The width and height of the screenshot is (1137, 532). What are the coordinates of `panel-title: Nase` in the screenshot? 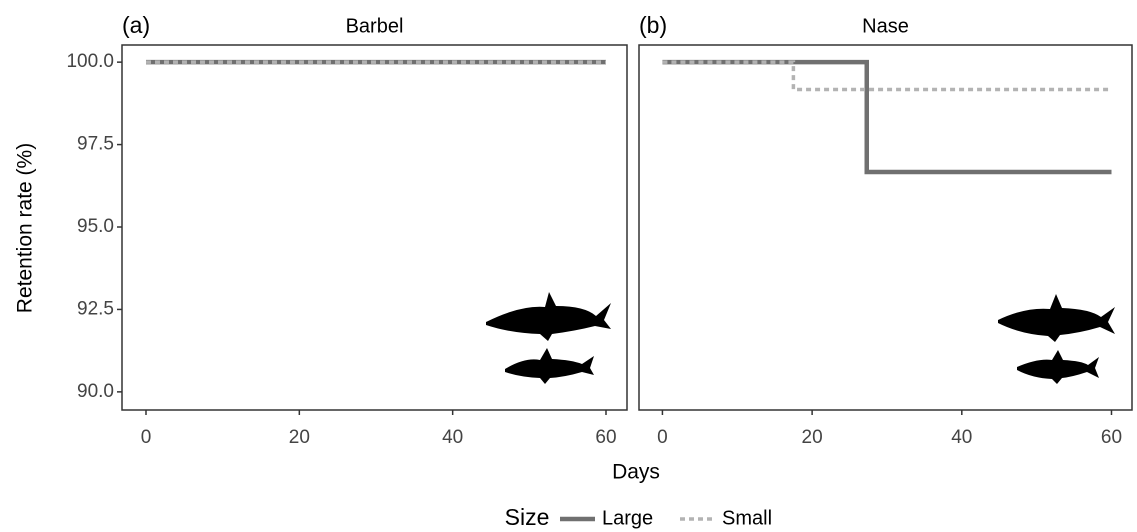 It's located at (885, 26).